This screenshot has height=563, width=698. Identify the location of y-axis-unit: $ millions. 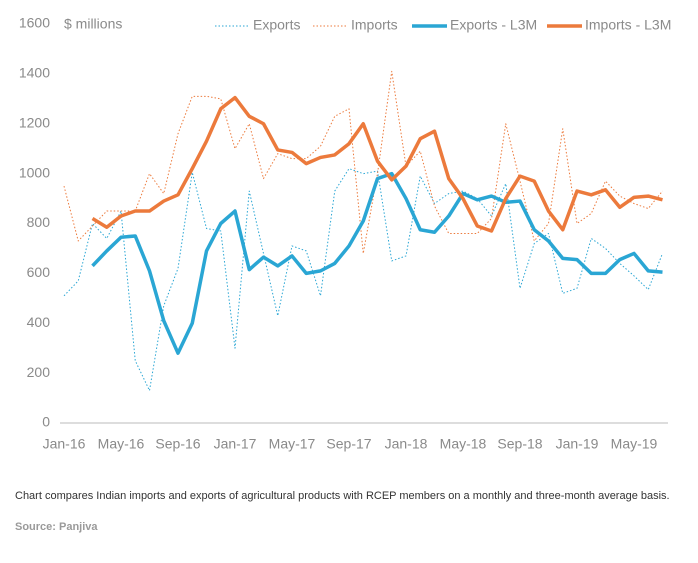
(93, 24).